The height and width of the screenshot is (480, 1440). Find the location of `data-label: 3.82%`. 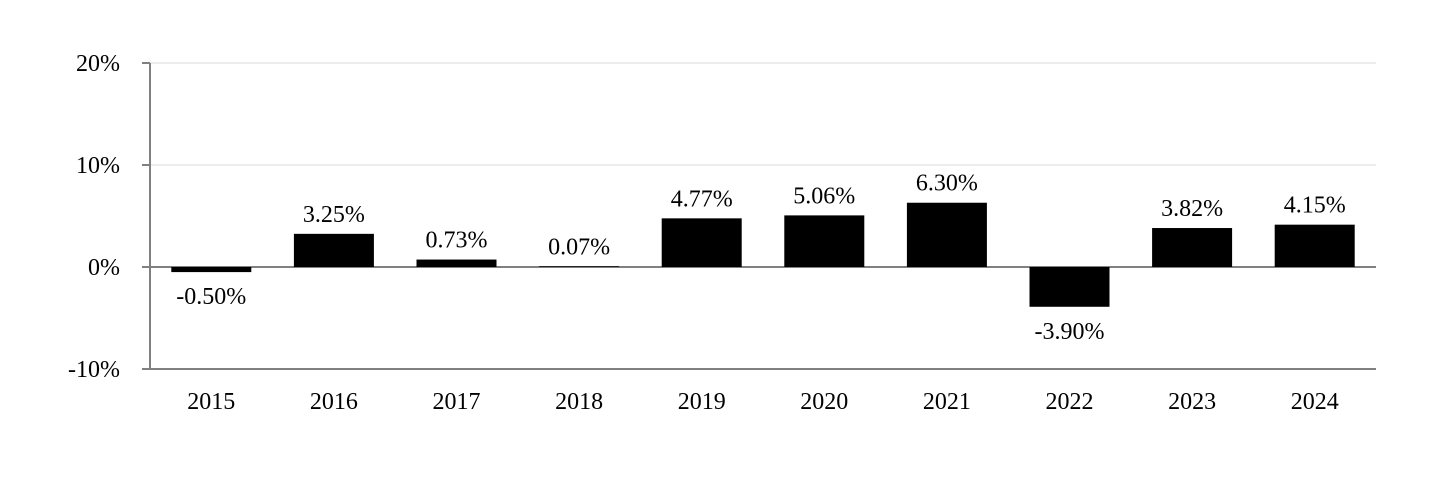

data-label: 3.82% is located at coordinates (1192, 209).